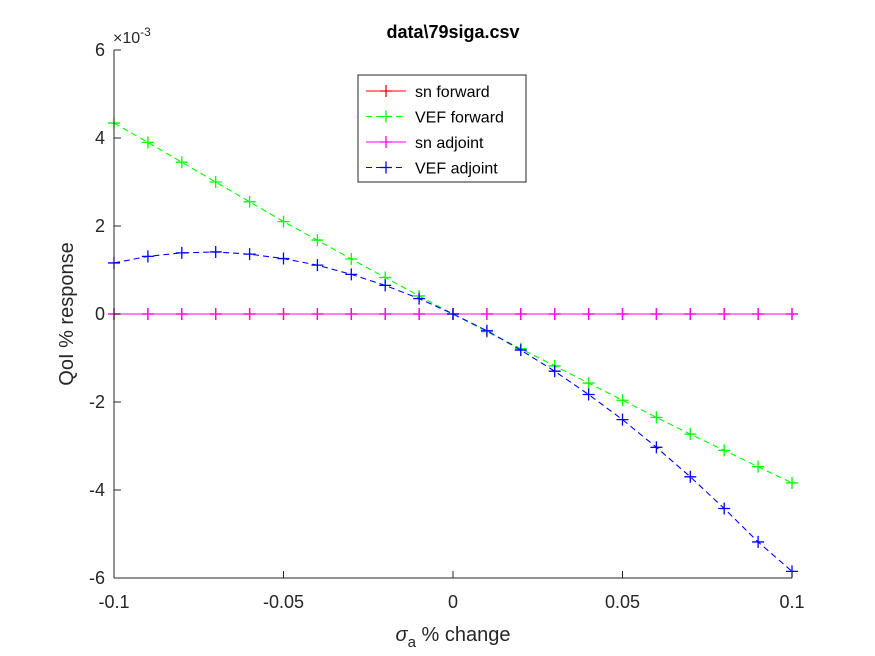  Describe the element at coordinates (100, 138) in the screenshot. I see `y-tick-label: 4` at that location.